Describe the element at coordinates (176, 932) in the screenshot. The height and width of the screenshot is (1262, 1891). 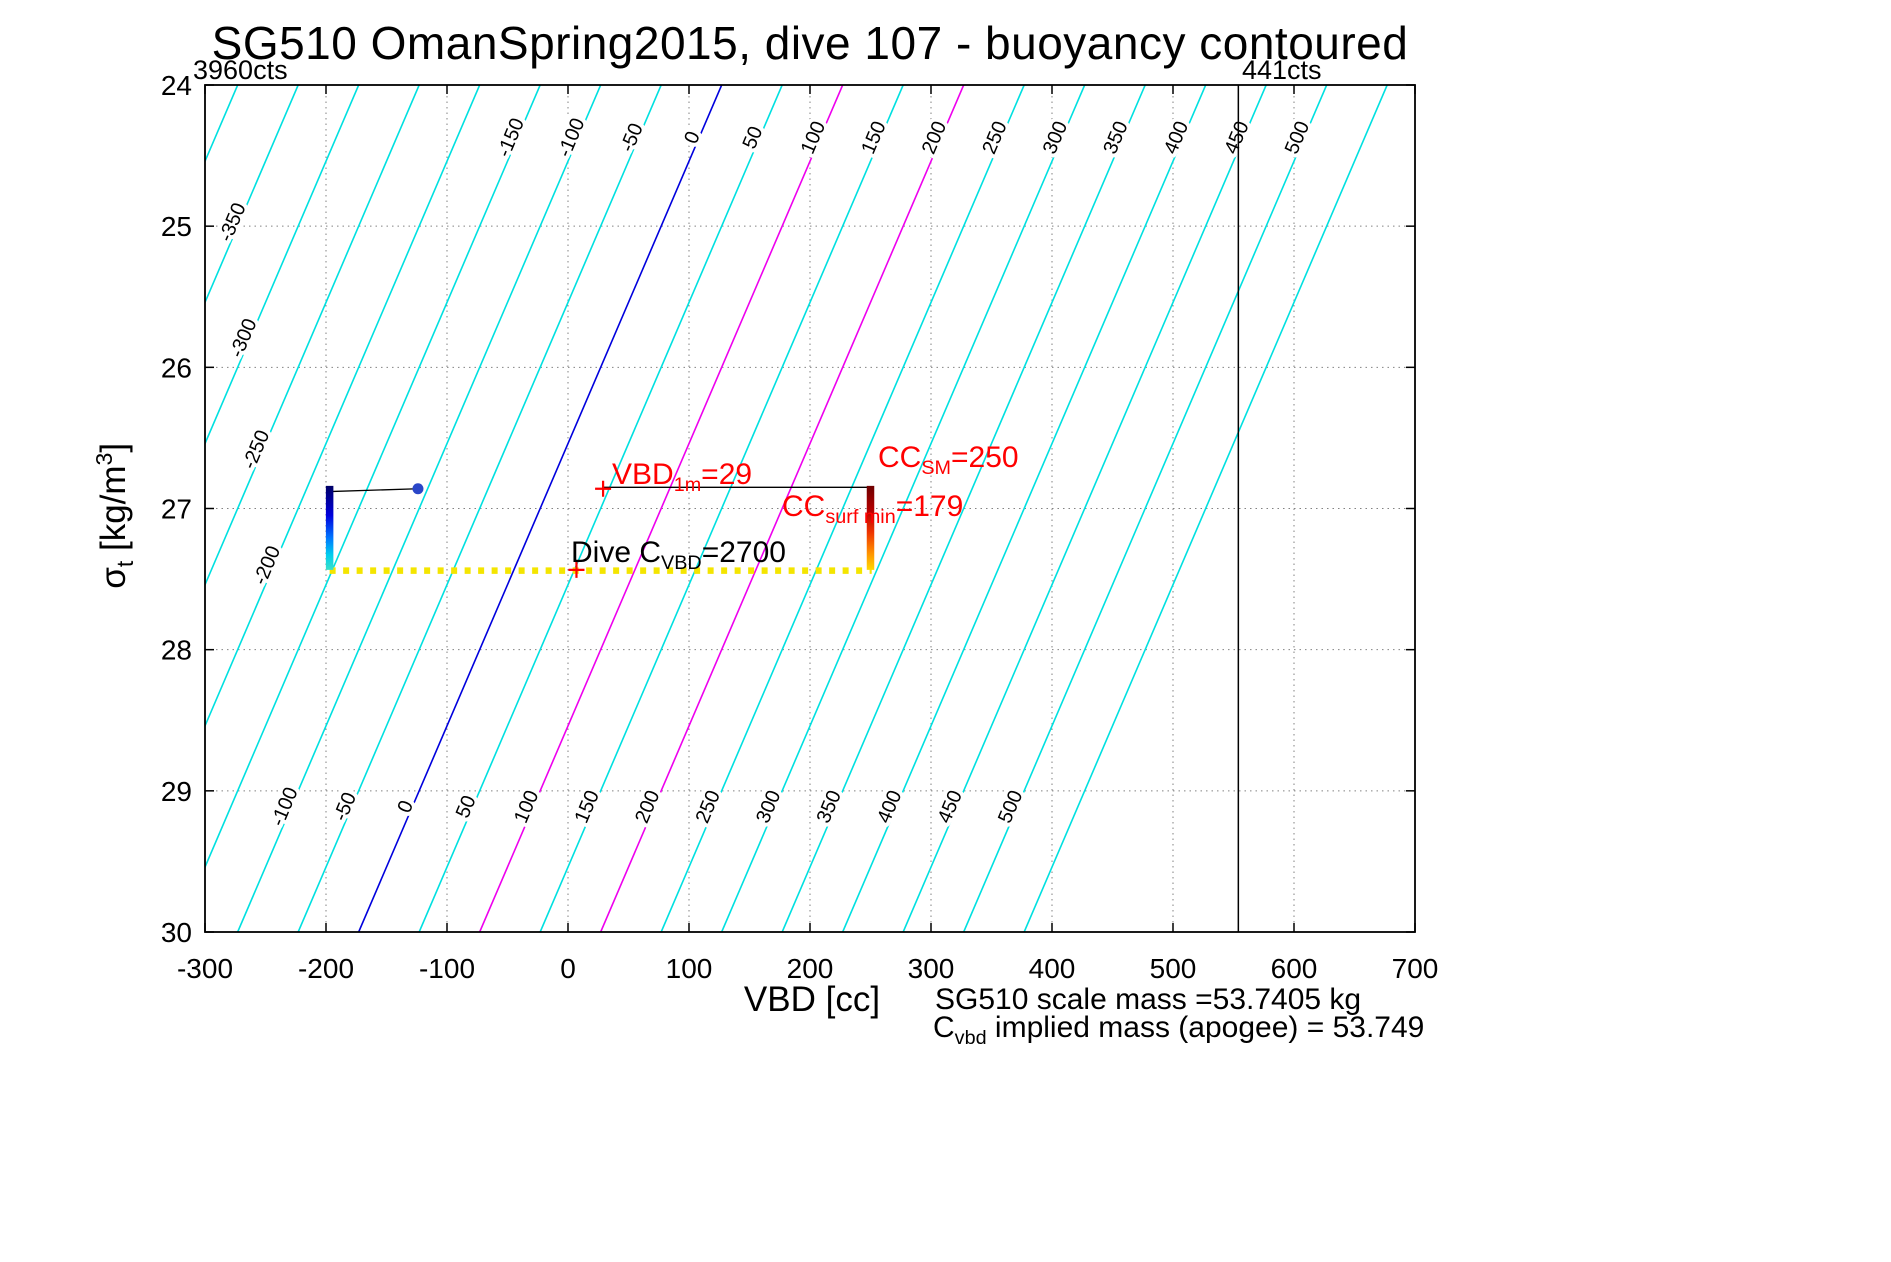
I see `y-tick-label: 30` at that location.